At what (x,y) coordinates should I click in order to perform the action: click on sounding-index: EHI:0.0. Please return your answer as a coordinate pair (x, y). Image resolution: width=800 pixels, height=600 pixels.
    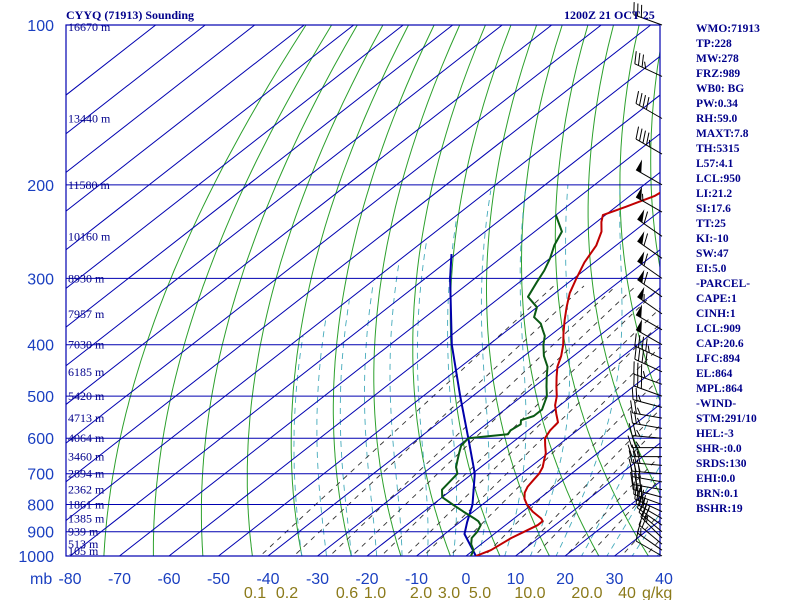
    Looking at the image, I should click on (748, 479).